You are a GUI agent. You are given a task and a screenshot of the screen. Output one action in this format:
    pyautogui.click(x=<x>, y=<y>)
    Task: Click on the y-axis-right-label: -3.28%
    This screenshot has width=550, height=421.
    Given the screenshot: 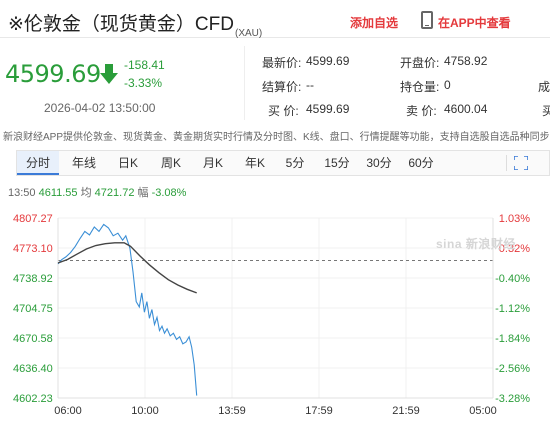 What is the action you would take?
    pyautogui.click(x=512, y=399)
    